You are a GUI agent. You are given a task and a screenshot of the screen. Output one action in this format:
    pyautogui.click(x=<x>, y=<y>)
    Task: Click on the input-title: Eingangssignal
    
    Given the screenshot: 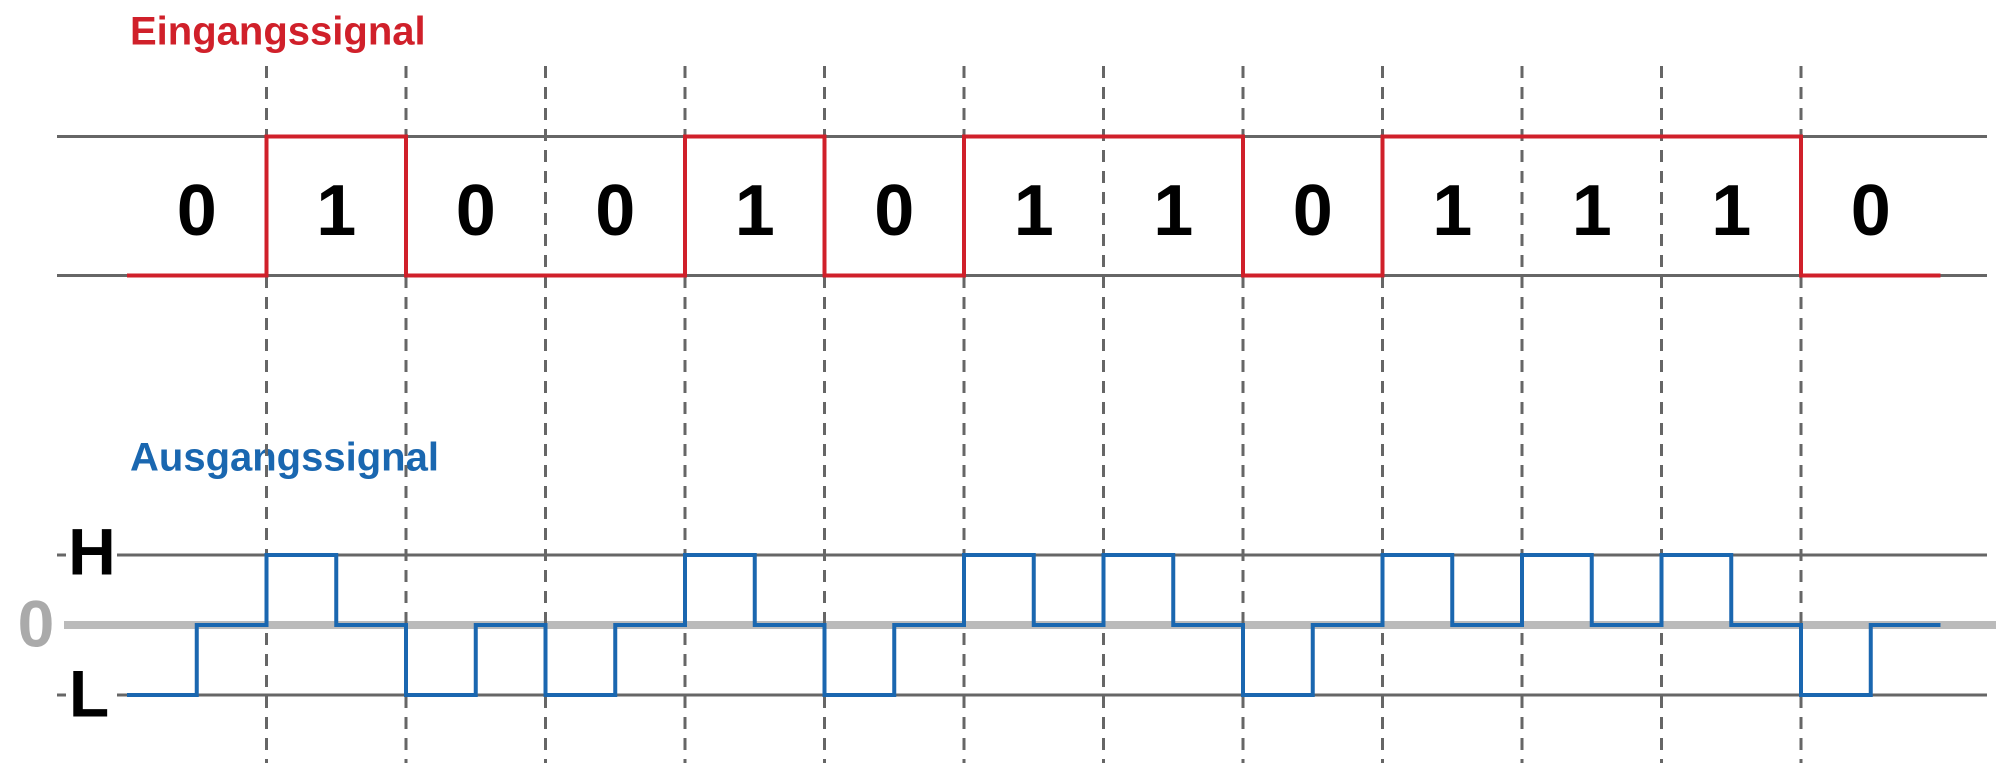 What is the action you would take?
    pyautogui.click(x=278, y=32)
    